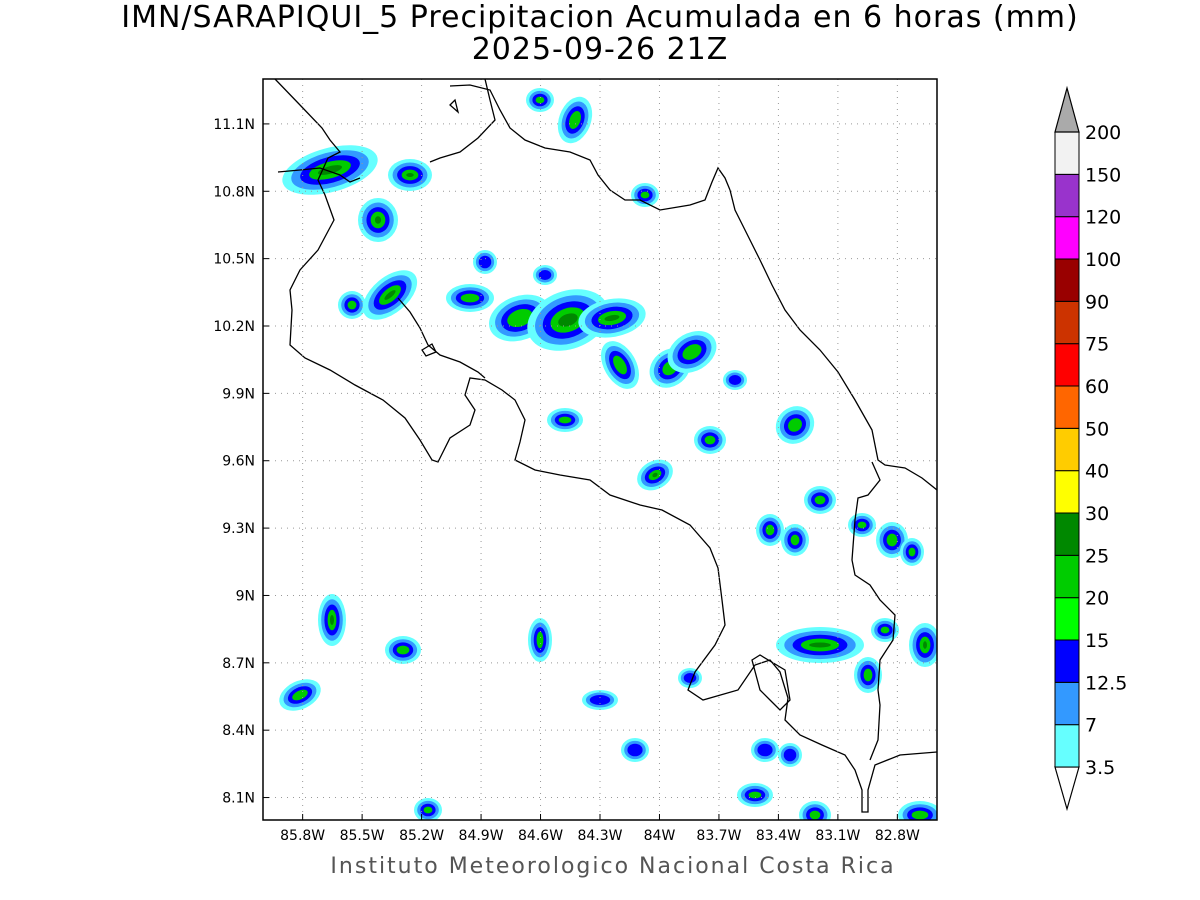 This screenshot has width=1200, height=900. Describe the element at coordinates (238, 529) in the screenshot. I see `y-tick-label: 9.3N` at that location.